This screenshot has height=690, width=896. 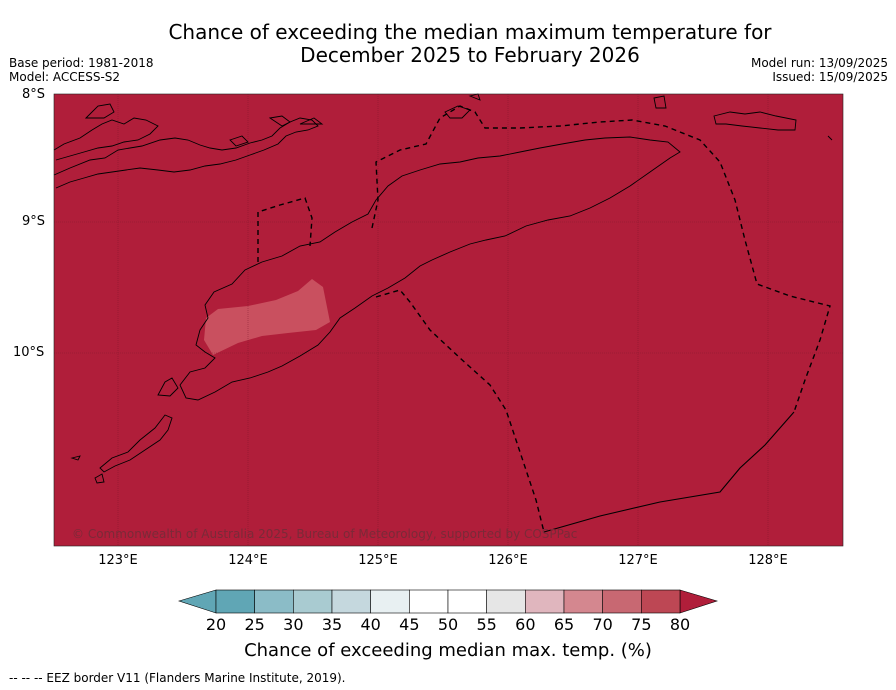 What do you see at coordinates (448, 624) in the screenshot?
I see `colorbar-tick-label: 50` at bounding box center [448, 624].